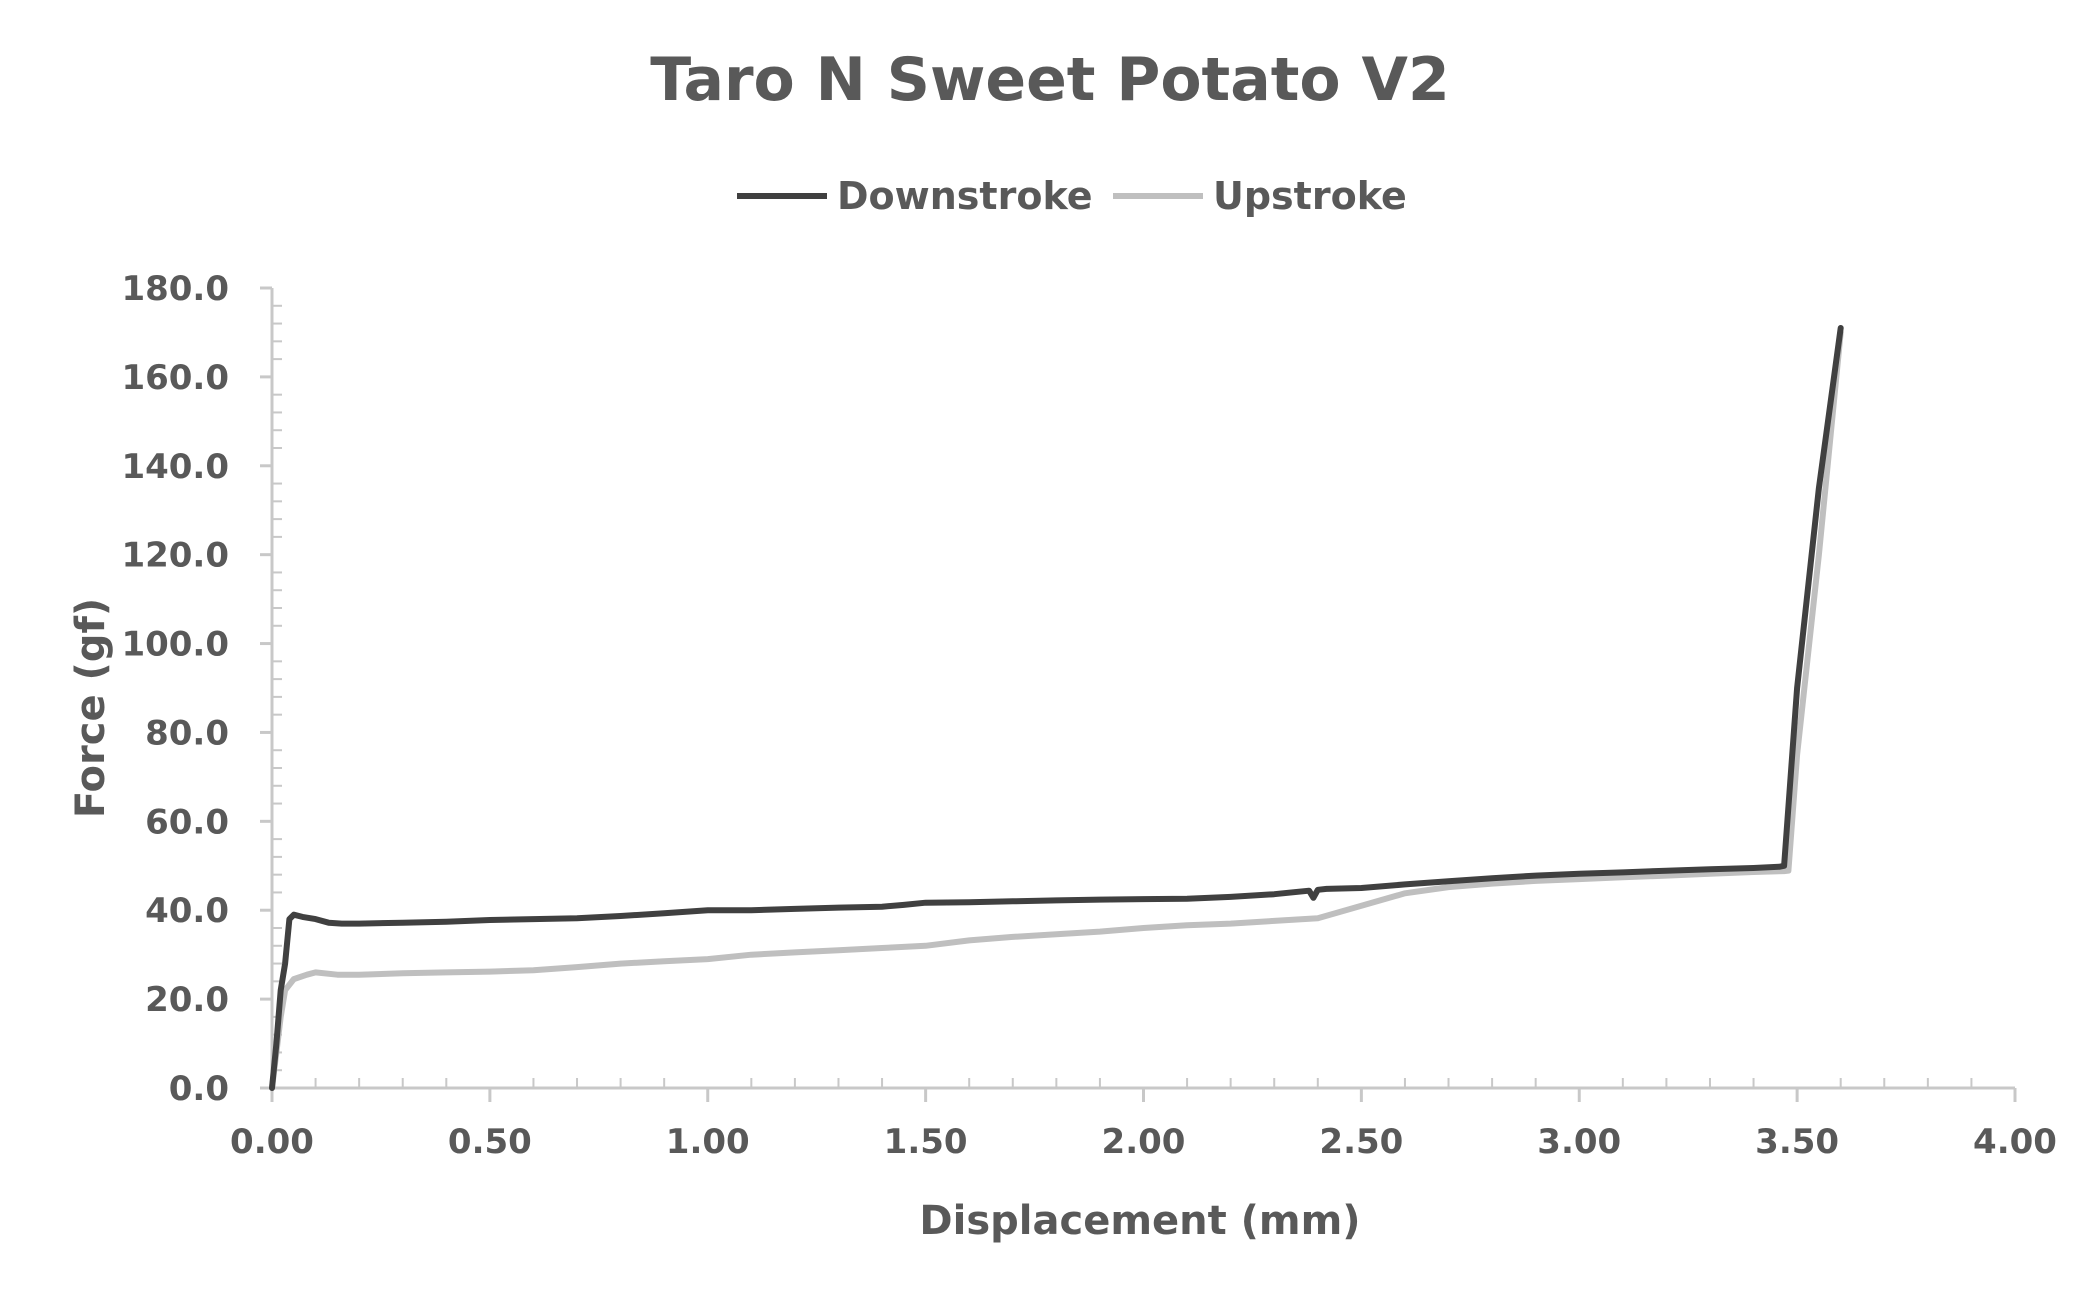  Describe the element at coordinates (490, 1142) in the screenshot. I see `x-tick-label: 0.50` at that location.